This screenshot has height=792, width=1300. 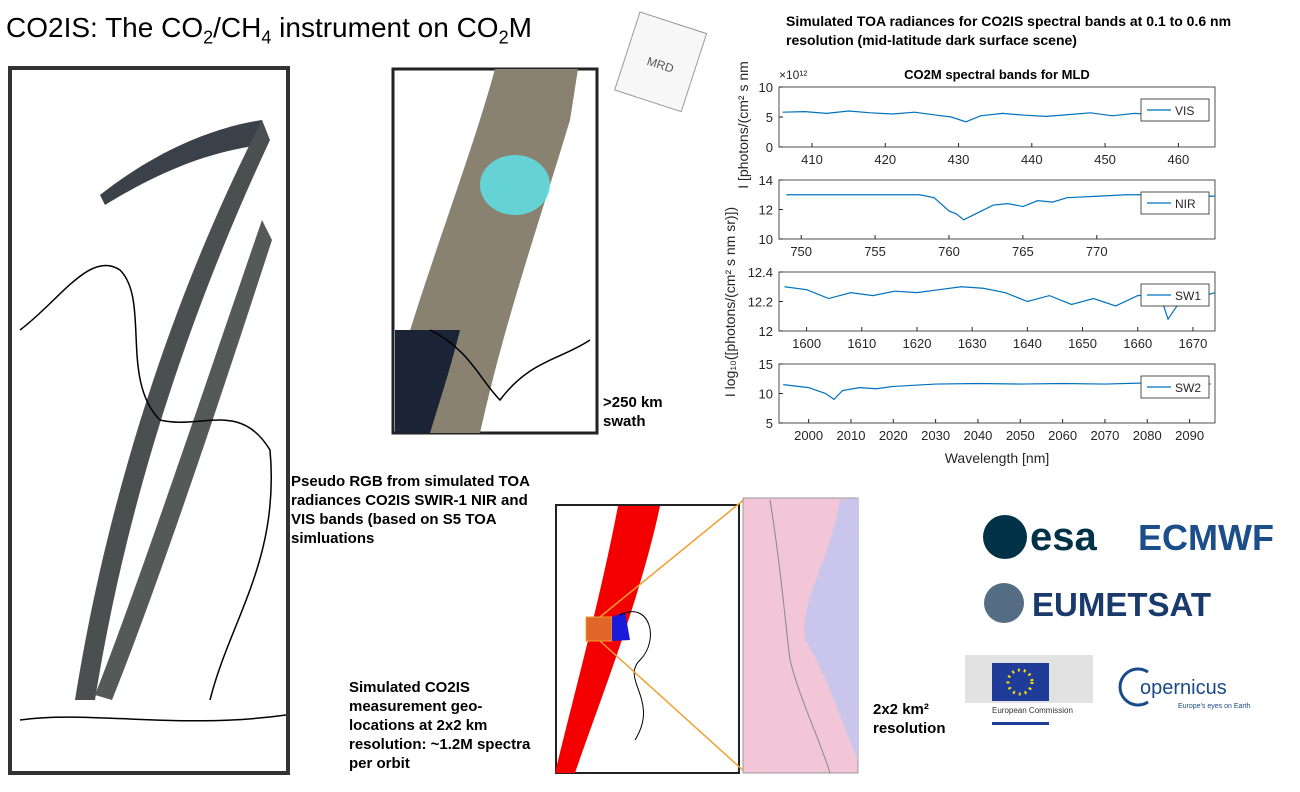 What do you see at coordinates (1214, 706) in the screenshot?
I see `copernicus-tagline: Europe's eyes on Earth` at bounding box center [1214, 706].